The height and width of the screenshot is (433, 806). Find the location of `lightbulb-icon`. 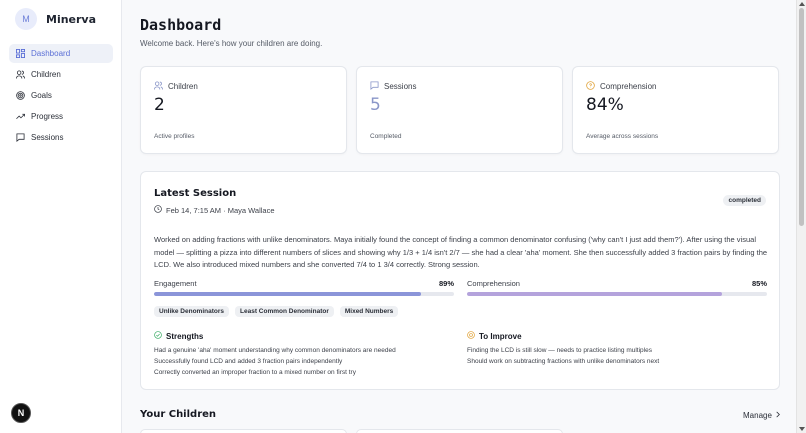

lightbulb-icon is located at coordinates (590, 86).